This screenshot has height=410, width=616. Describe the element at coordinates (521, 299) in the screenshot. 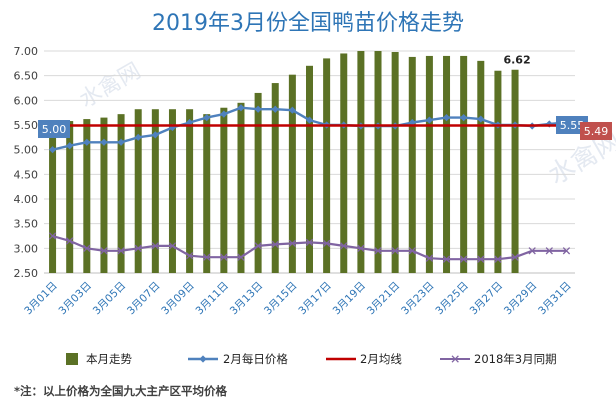

I see `x-tick-label: 3月29日` at that location.